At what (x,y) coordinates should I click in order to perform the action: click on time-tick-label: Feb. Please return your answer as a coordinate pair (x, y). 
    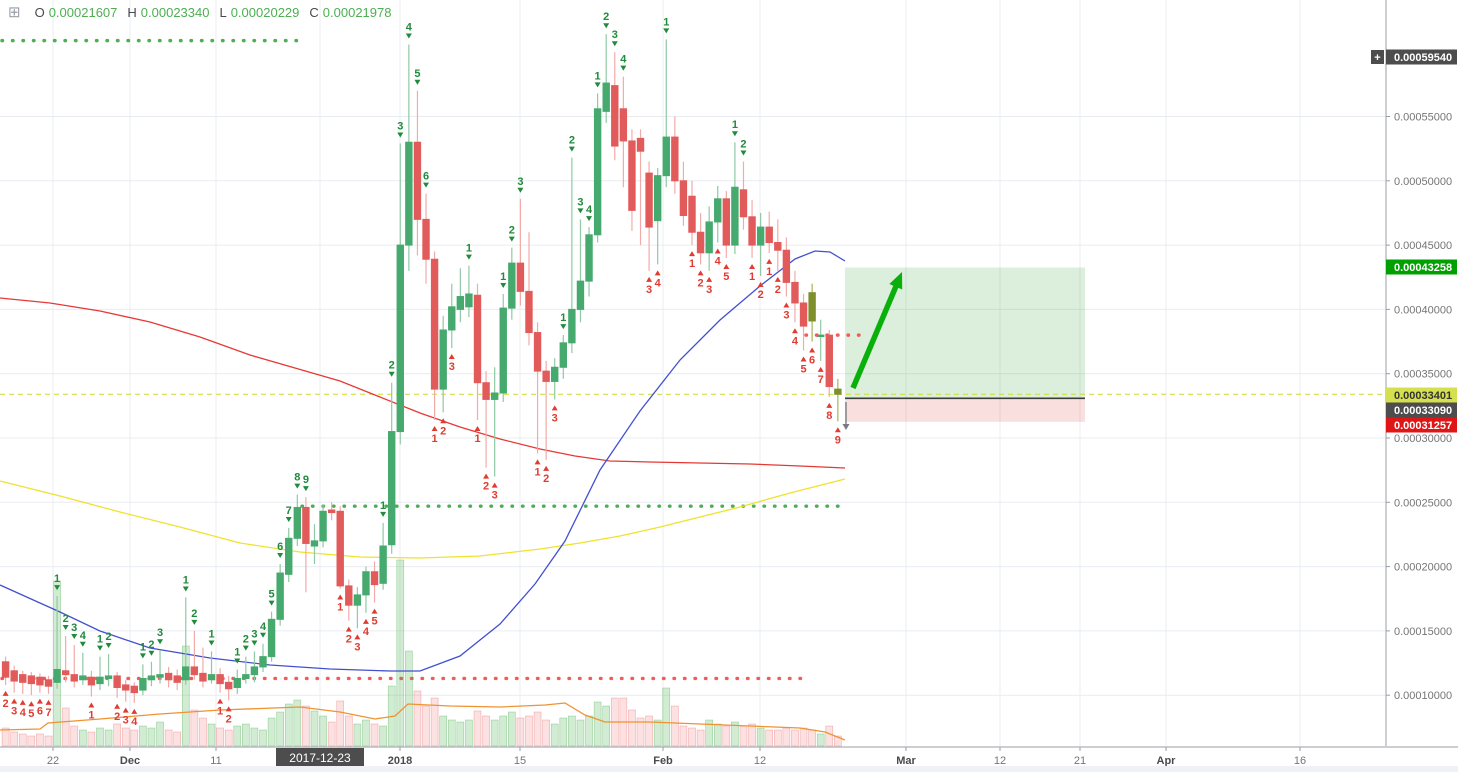
    Looking at the image, I should click on (663, 761).